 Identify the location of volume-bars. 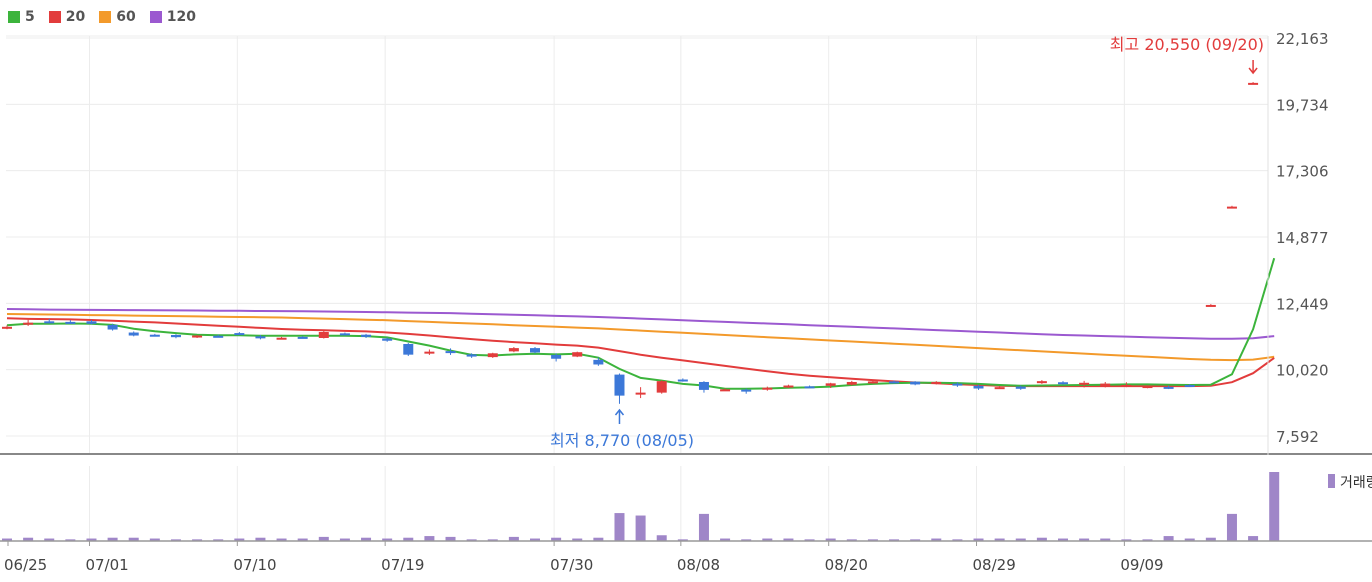
(641, 506).